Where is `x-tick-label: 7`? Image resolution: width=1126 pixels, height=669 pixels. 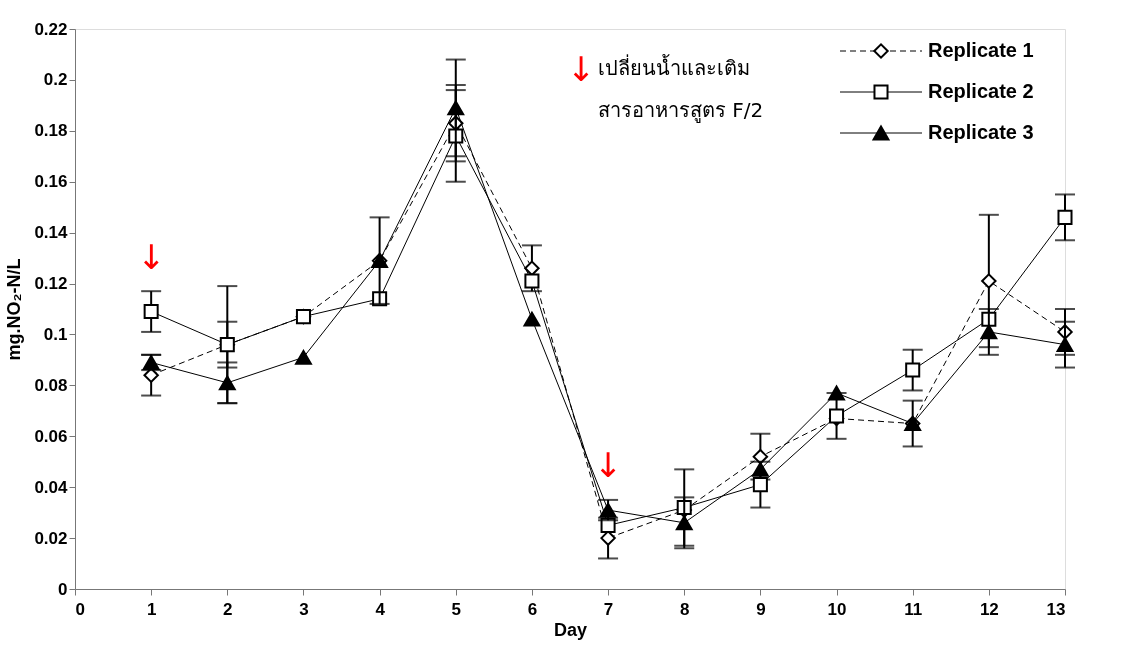
x-tick-label: 7 is located at coordinates (608, 609).